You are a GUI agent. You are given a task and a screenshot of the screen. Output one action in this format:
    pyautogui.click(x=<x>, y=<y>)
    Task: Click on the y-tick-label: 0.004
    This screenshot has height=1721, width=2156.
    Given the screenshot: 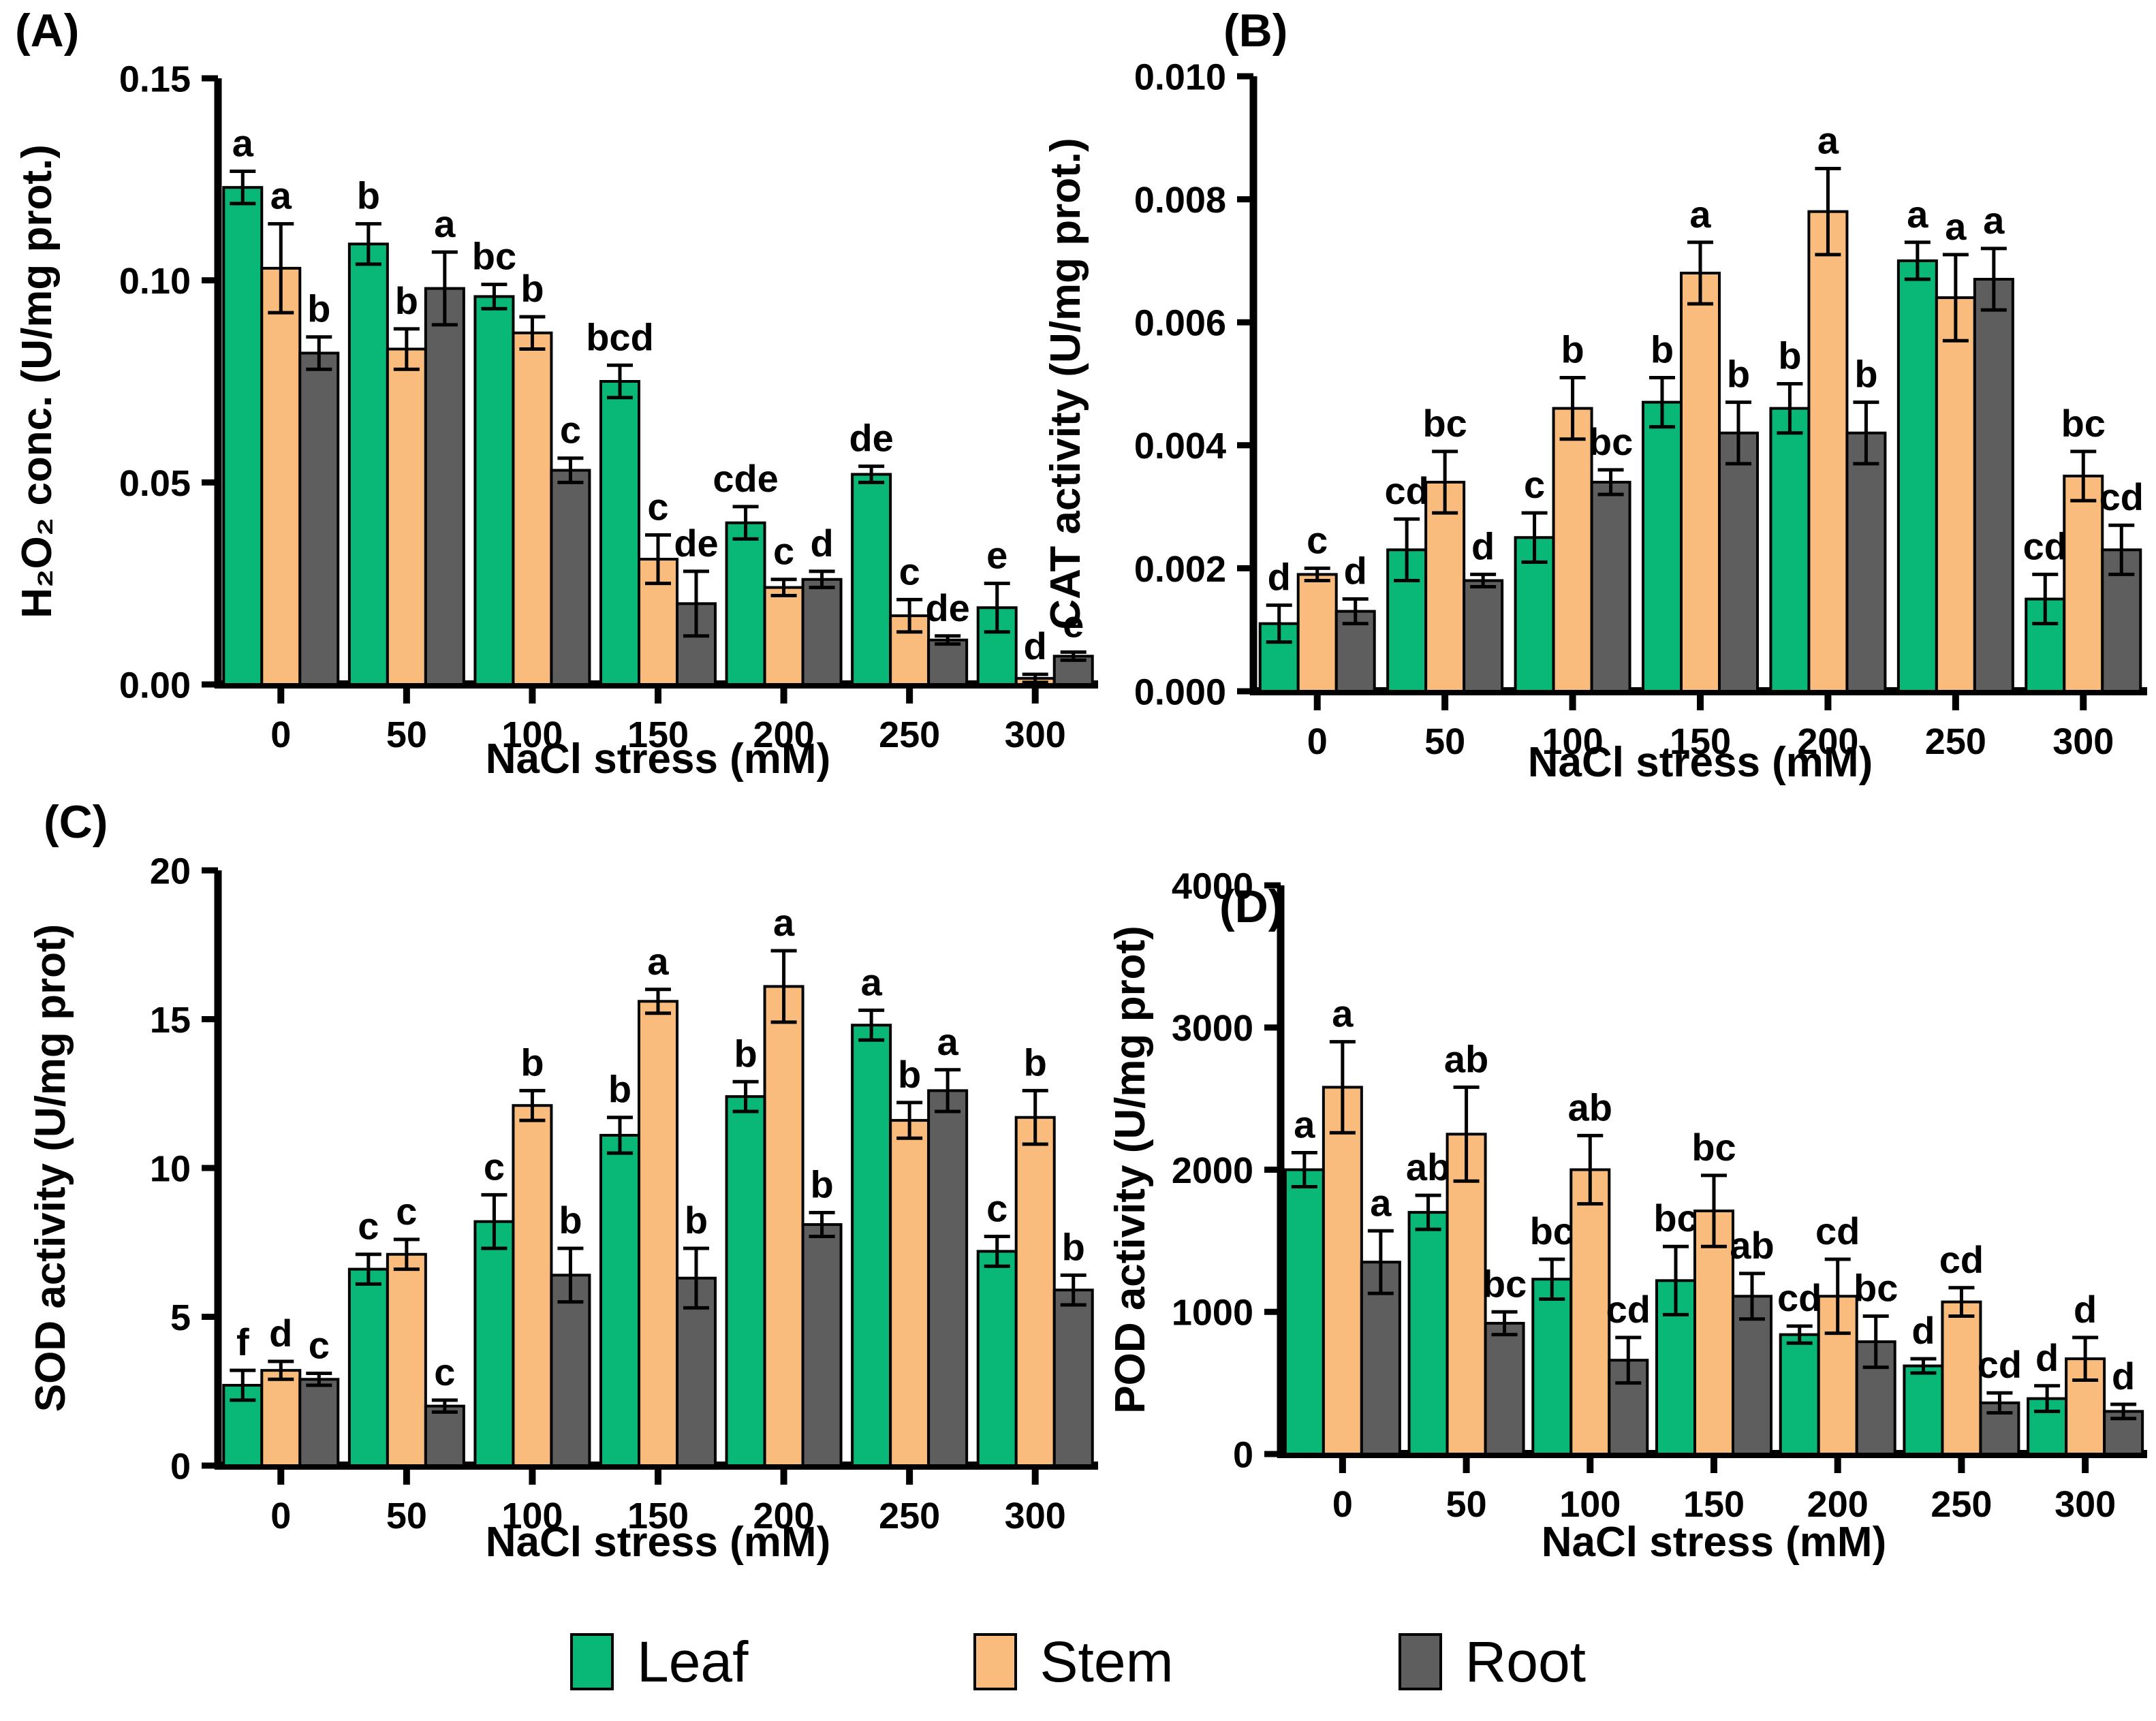 What is the action you would take?
    pyautogui.click(x=1180, y=447)
    